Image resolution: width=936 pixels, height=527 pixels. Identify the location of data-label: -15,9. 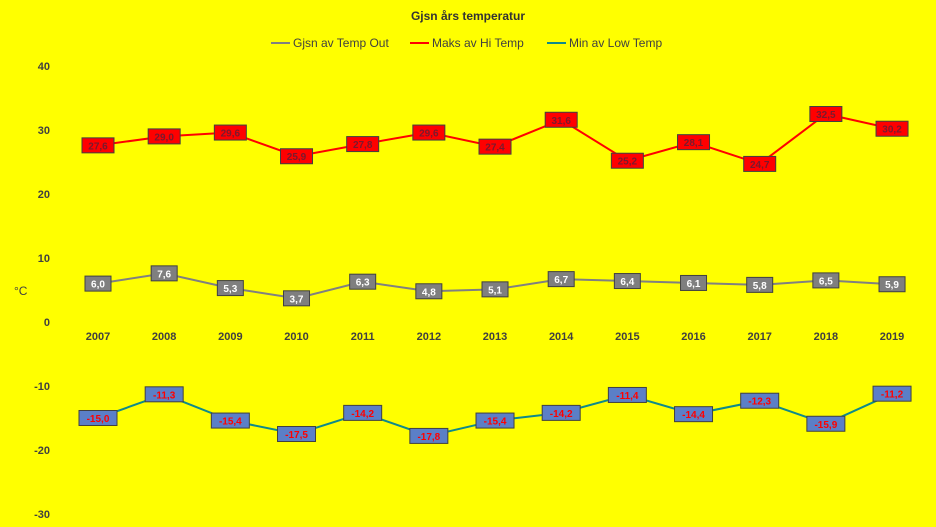
(826, 423).